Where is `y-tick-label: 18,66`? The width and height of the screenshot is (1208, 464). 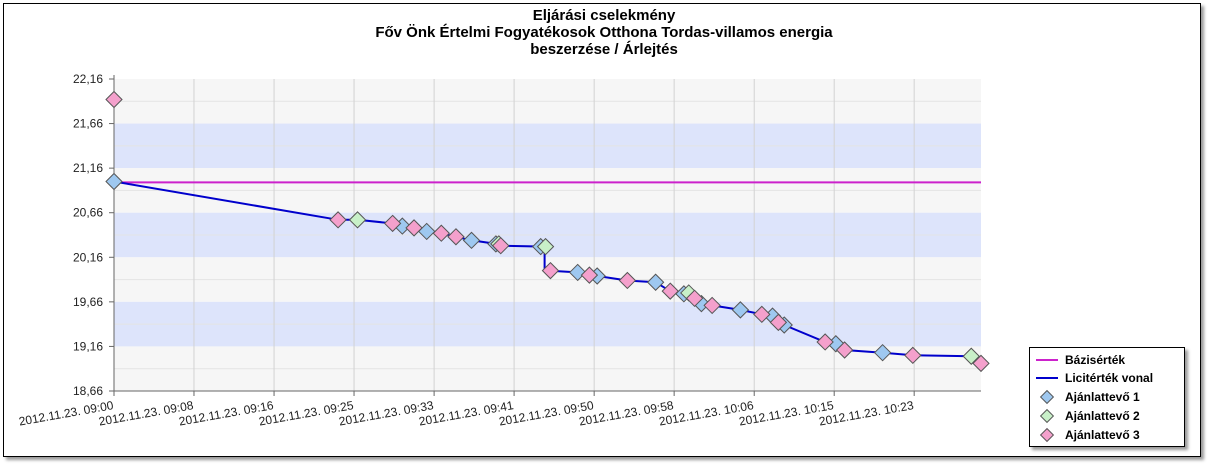
y-tick-label: 18,66 is located at coordinates (88, 391).